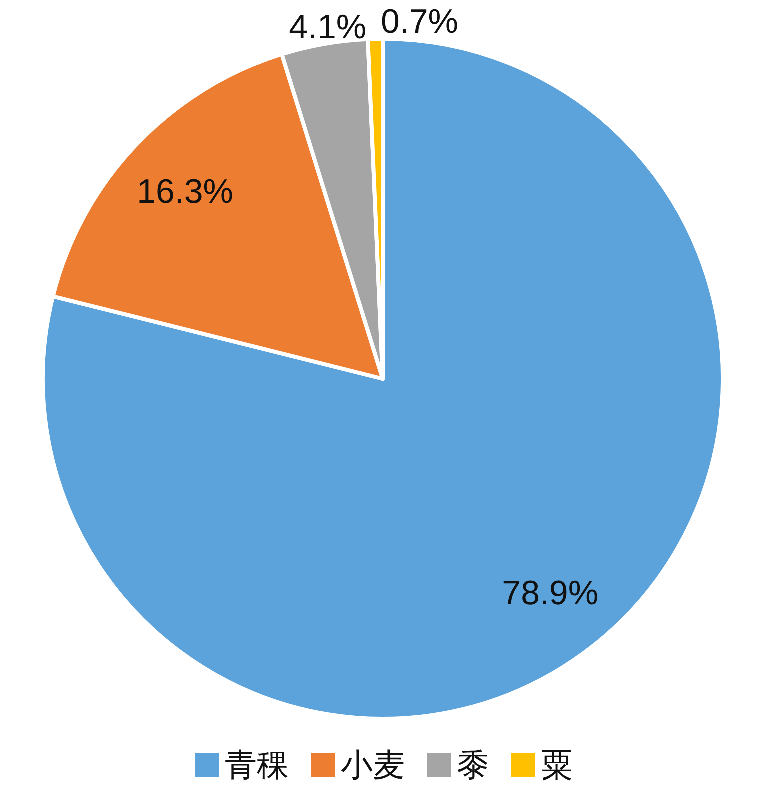 Image resolution: width=768 pixels, height=791 pixels. I want to click on slice-label: 青稞, so click(257, 765).